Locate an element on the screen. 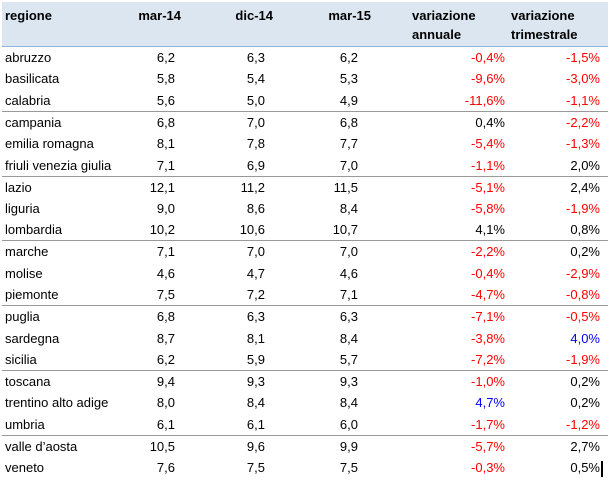  cell-regione: puglia is located at coordinates (66, 316).